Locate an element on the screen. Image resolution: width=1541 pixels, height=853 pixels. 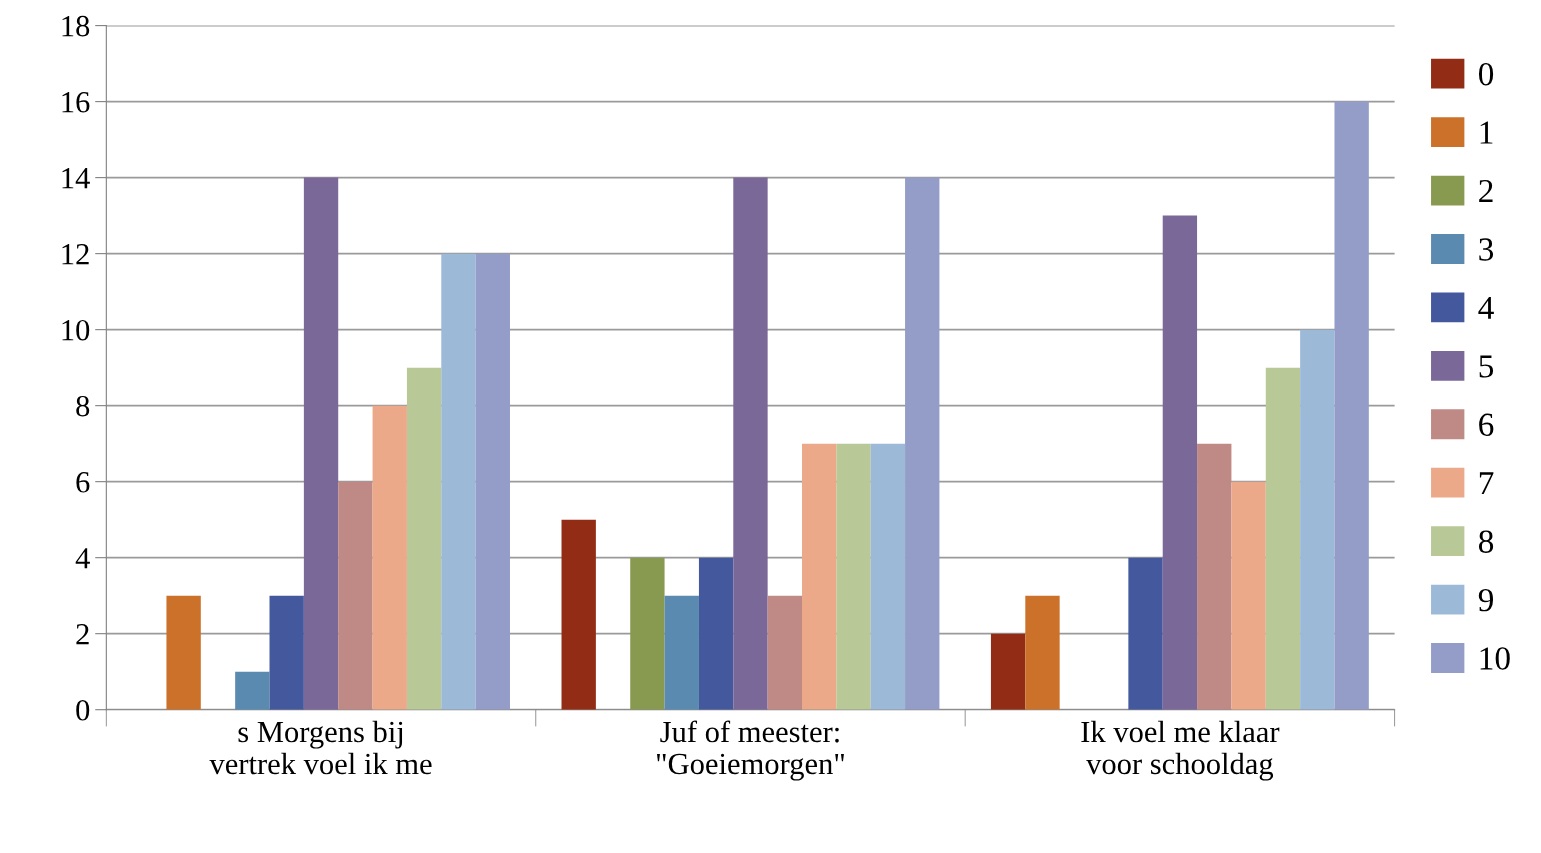
legend-label: 2 is located at coordinates (1486, 190).